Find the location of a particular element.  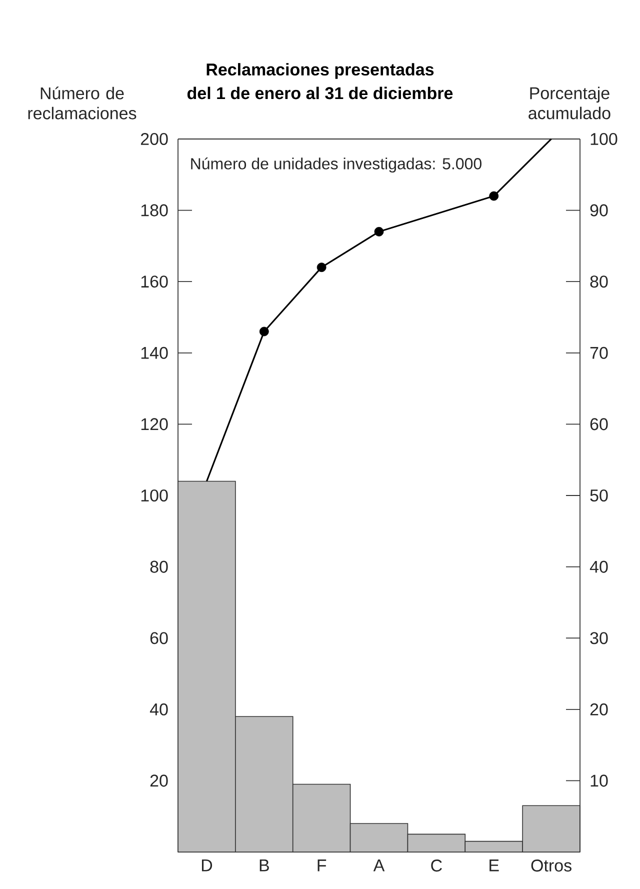

y2-tick-label: 40 is located at coordinates (599, 566).